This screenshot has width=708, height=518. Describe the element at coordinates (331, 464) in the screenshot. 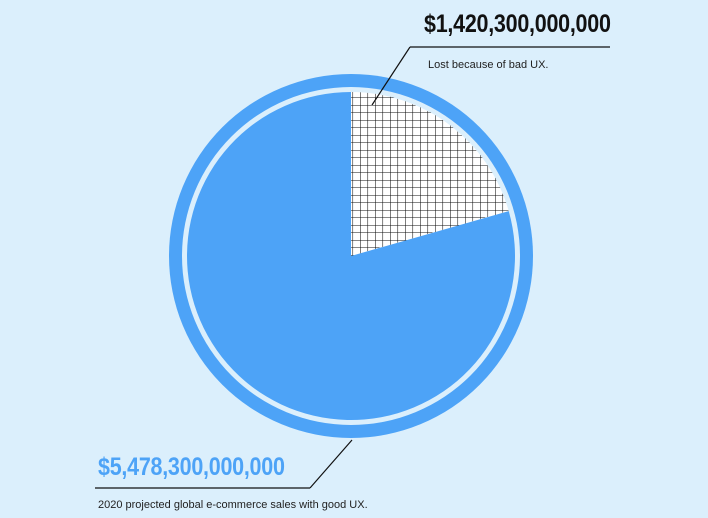

I see `good-leader-line` at that location.